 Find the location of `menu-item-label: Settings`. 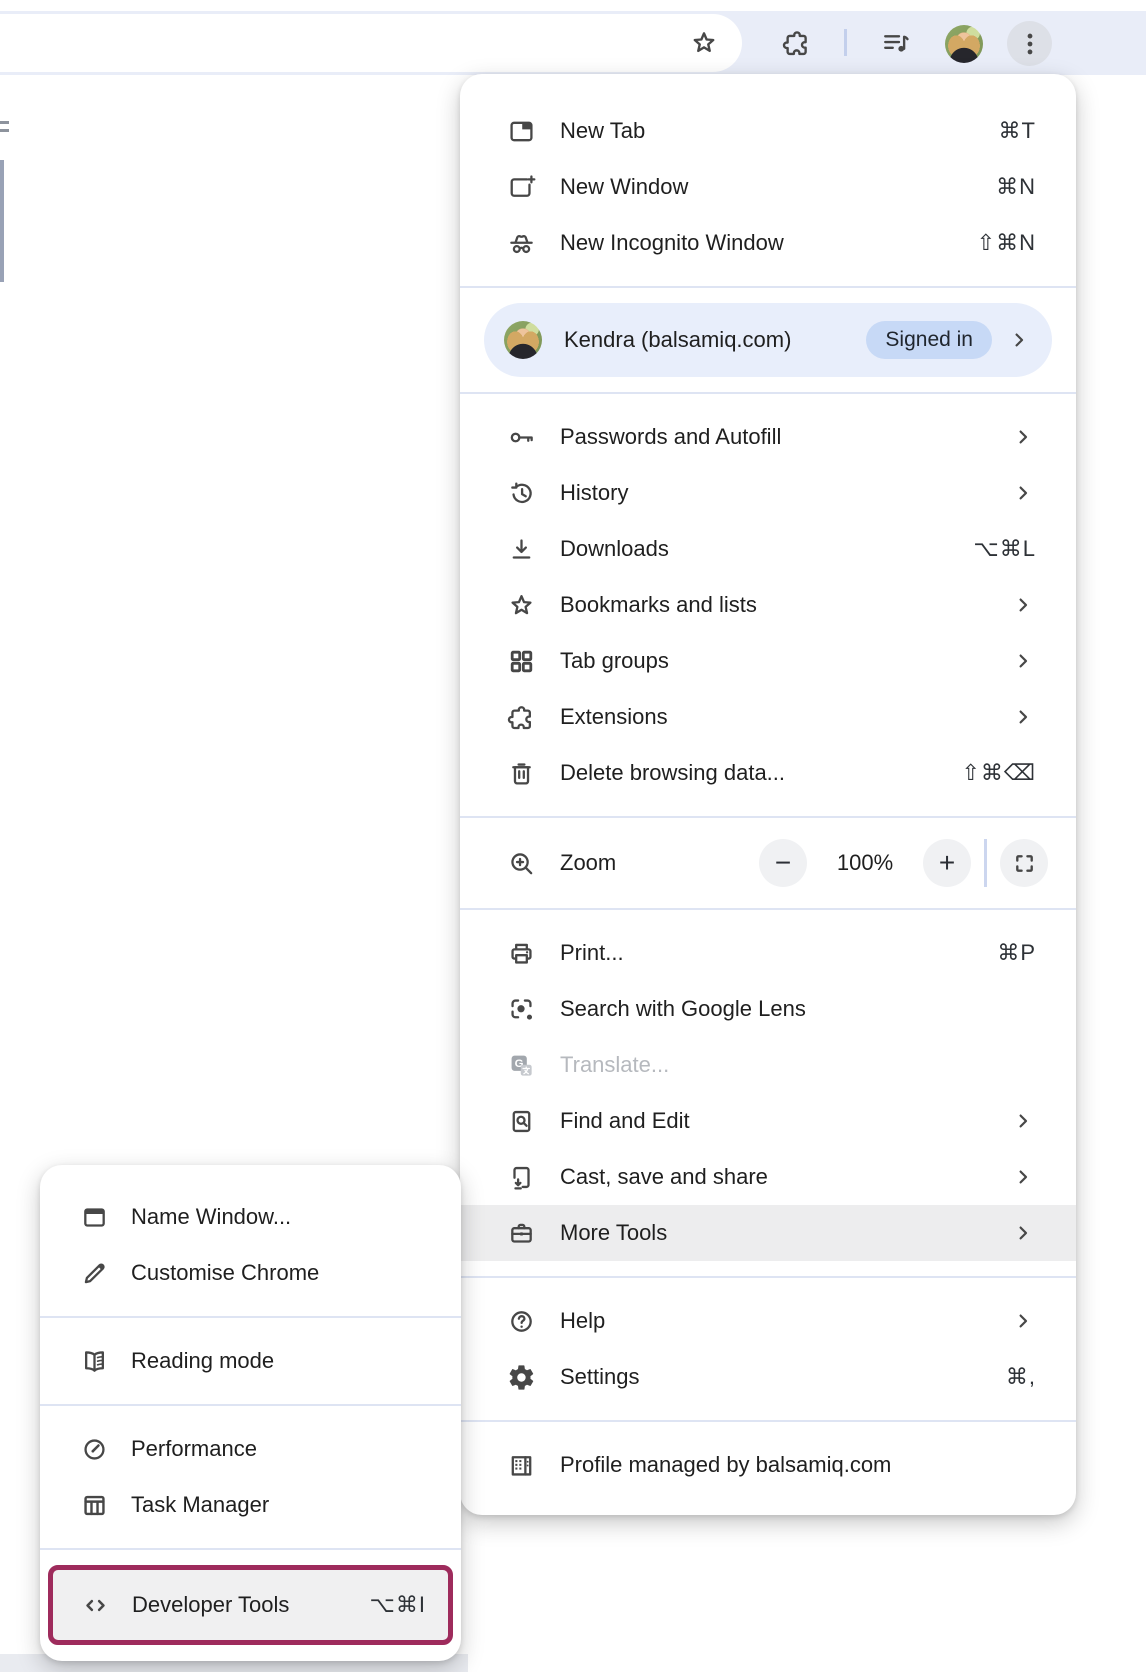

menu-item-label: Settings is located at coordinates (600, 1376).